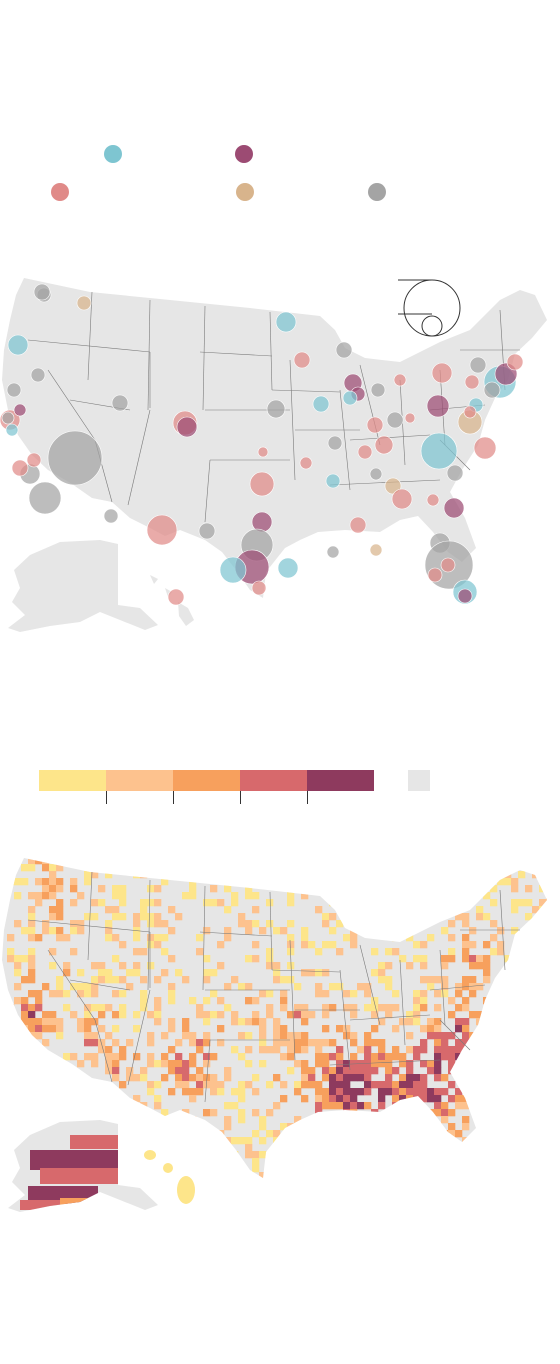 Image resolution: width=560 pixels, height=1364 pixels. I want to click on bubble-gray, so click(38, 375).